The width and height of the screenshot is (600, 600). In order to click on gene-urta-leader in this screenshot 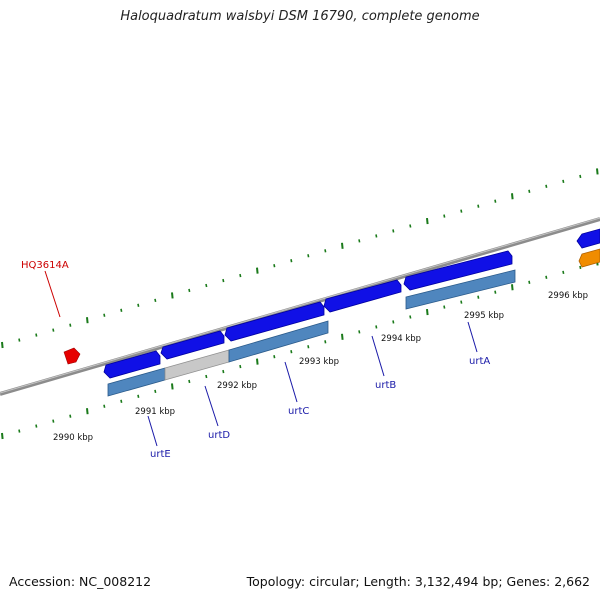, I will do `click(472, 337)`.